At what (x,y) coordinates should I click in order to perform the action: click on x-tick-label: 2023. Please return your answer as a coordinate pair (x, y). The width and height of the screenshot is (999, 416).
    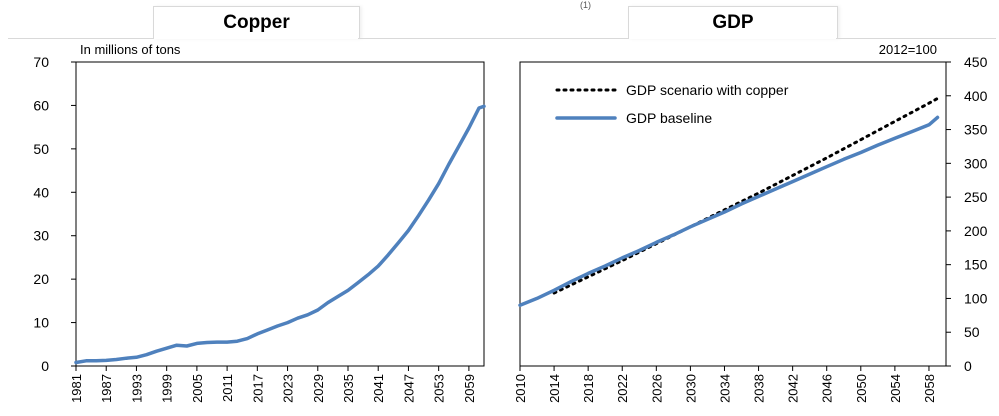
    Looking at the image, I should click on (288, 388).